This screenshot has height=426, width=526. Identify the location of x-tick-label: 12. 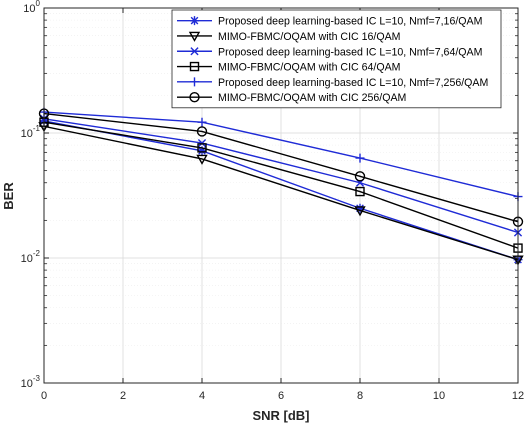
(518, 396).